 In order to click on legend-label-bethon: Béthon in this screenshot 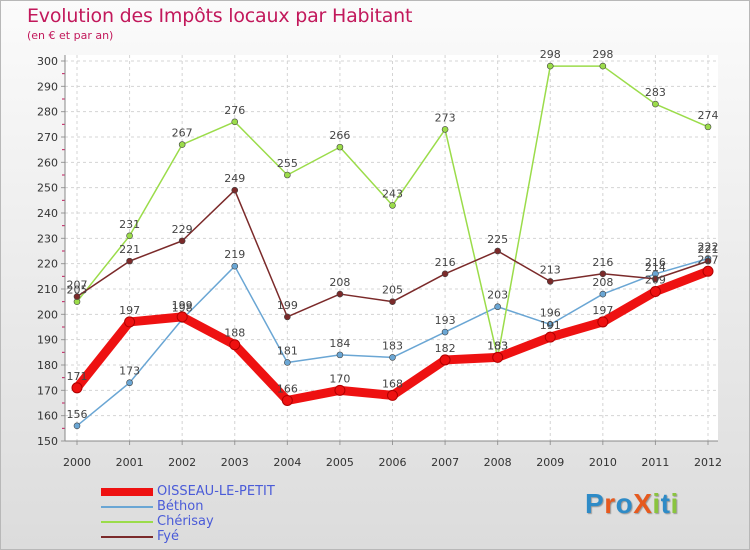, I will do `click(180, 506)`.